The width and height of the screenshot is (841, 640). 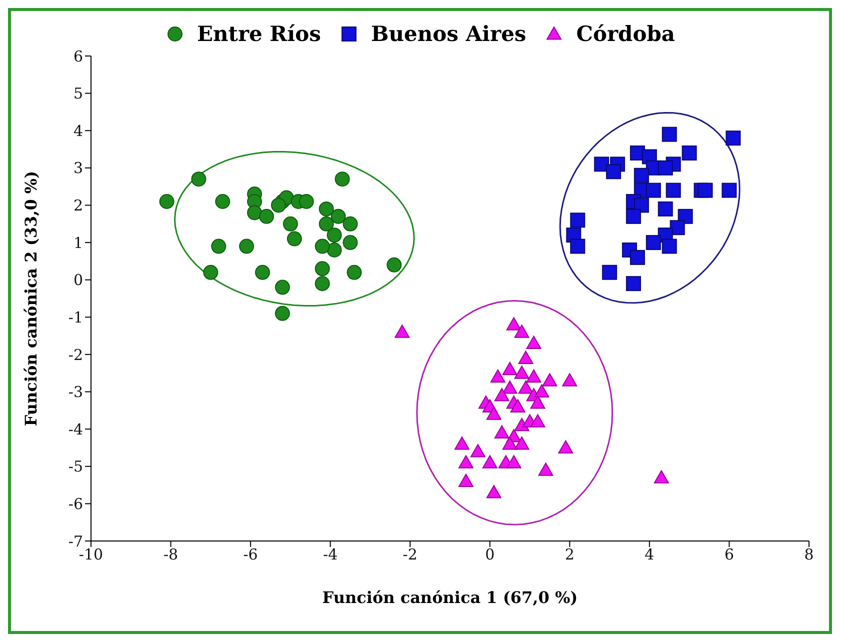 What do you see at coordinates (78, 56) in the screenshot?
I see `y-tick-label: 6` at bounding box center [78, 56].